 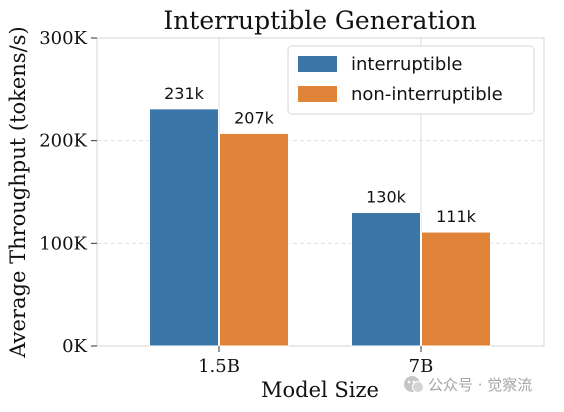 I want to click on x-axis-label: Model Size, so click(x=320, y=390).